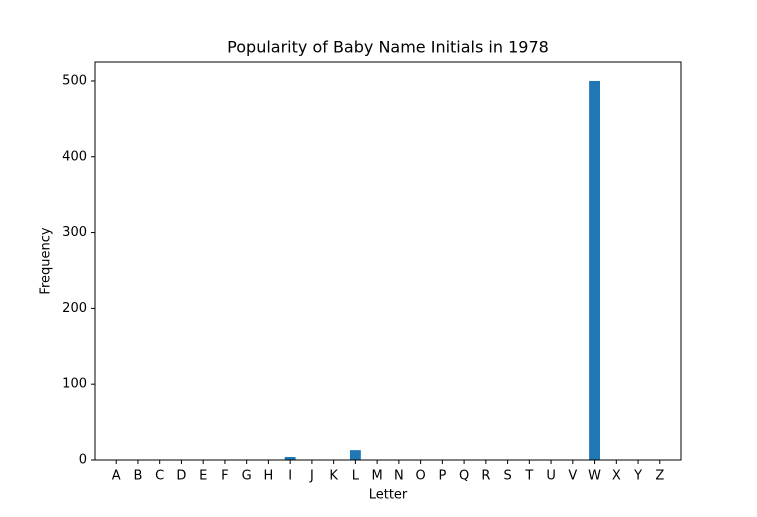 This screenshot has height=517, width=757. What do you see at coordinates (74, 308) in the screenshot?
I see `y-tick-label: 200` at bounding box center [74, 308].